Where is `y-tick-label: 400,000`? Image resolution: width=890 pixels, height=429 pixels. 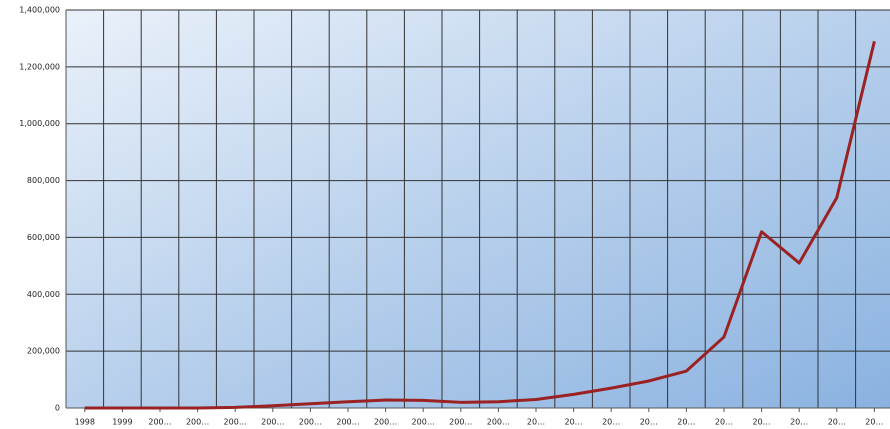
y-tick-label: 400,000 is located at coordinates (43, 294).